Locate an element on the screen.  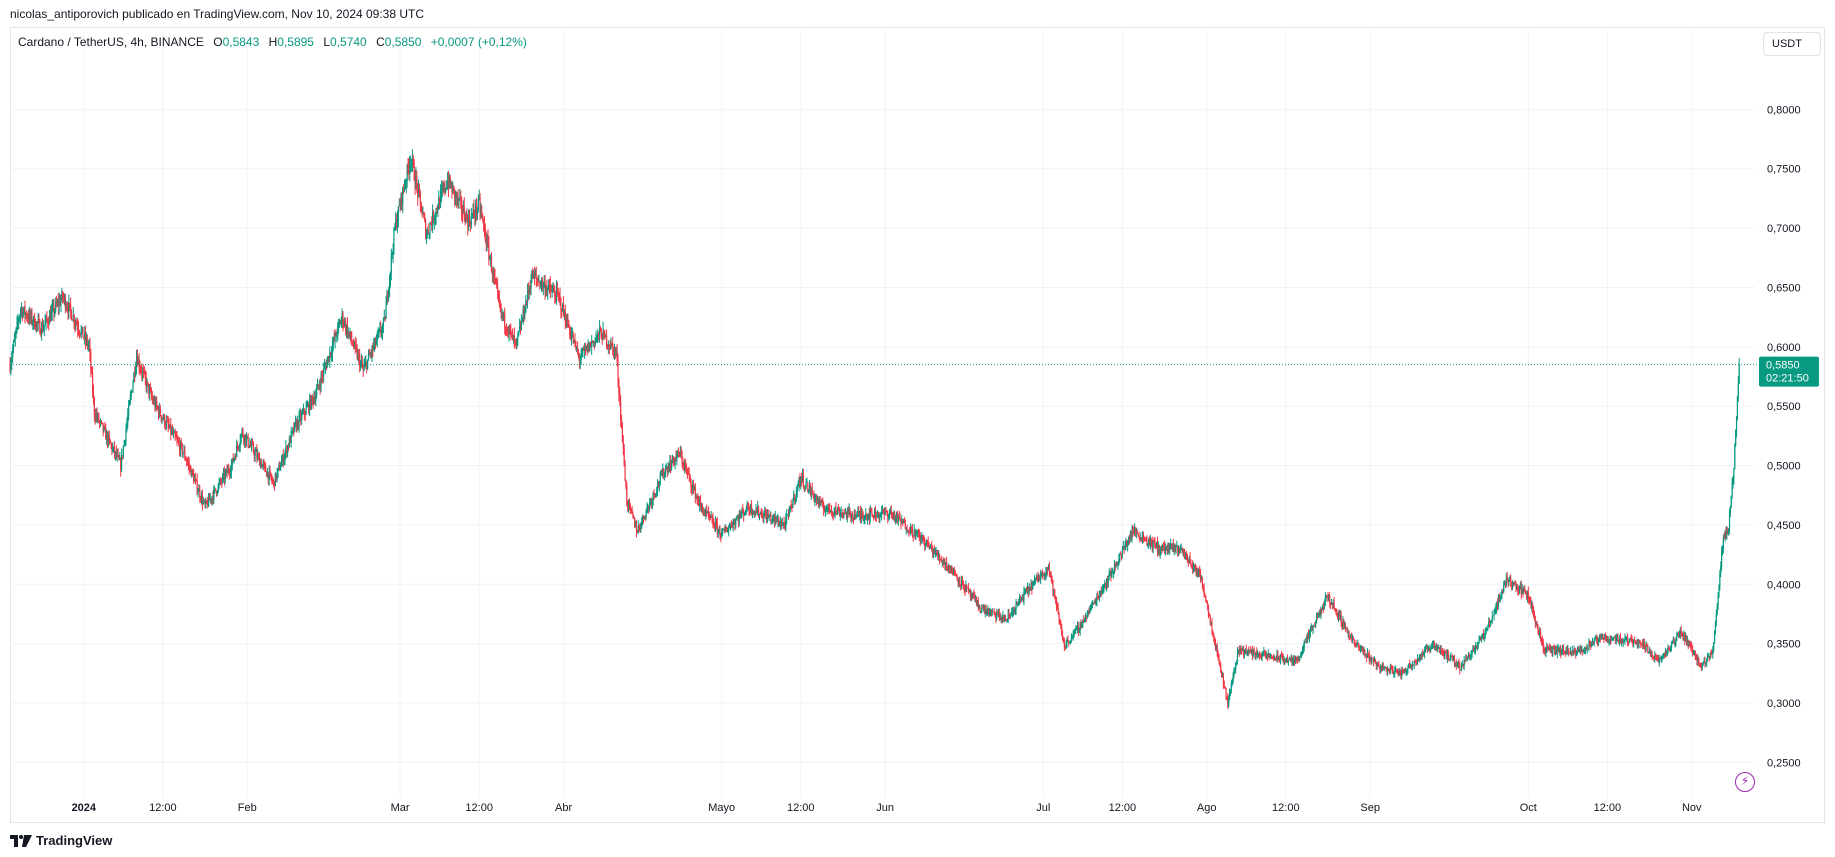
lightning-icon: ⚡︎ is located at coordinates (1745, 782).